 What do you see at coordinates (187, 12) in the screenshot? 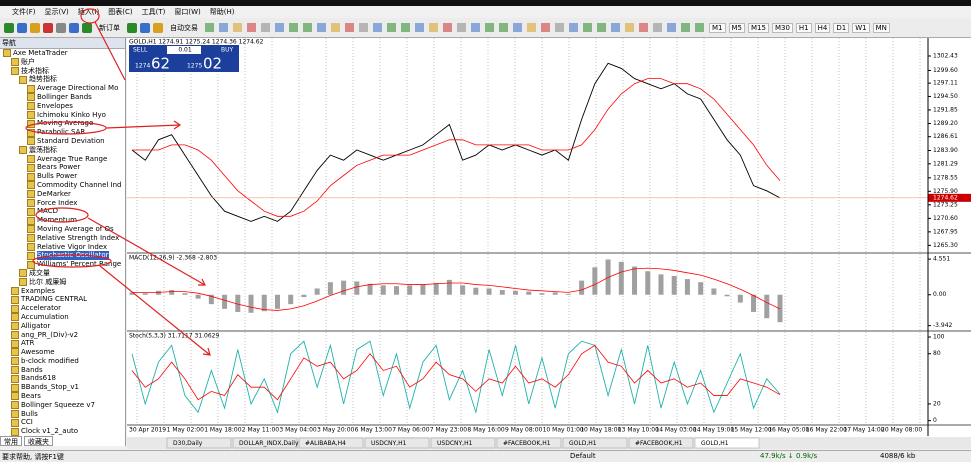
I see `menu-item: 窗口(W)` at bounding box center [187, 12].